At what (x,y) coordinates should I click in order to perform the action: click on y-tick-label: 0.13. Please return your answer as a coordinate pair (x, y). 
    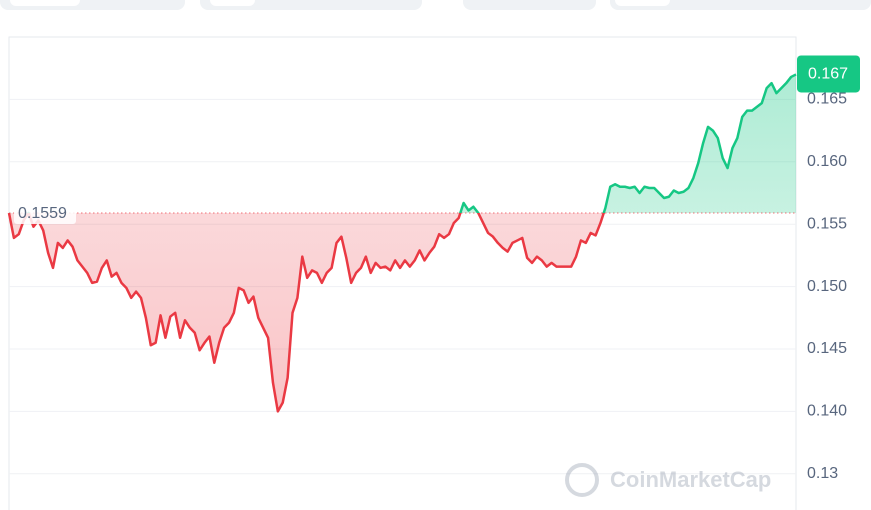
    Looking at the image, I should click on (822, 473).